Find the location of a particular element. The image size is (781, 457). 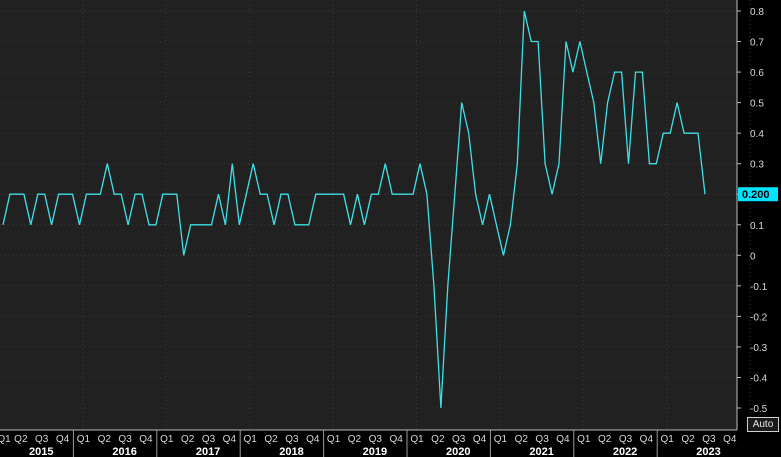

y-tick-label: -0.3 is located at coordinates (759, 348).